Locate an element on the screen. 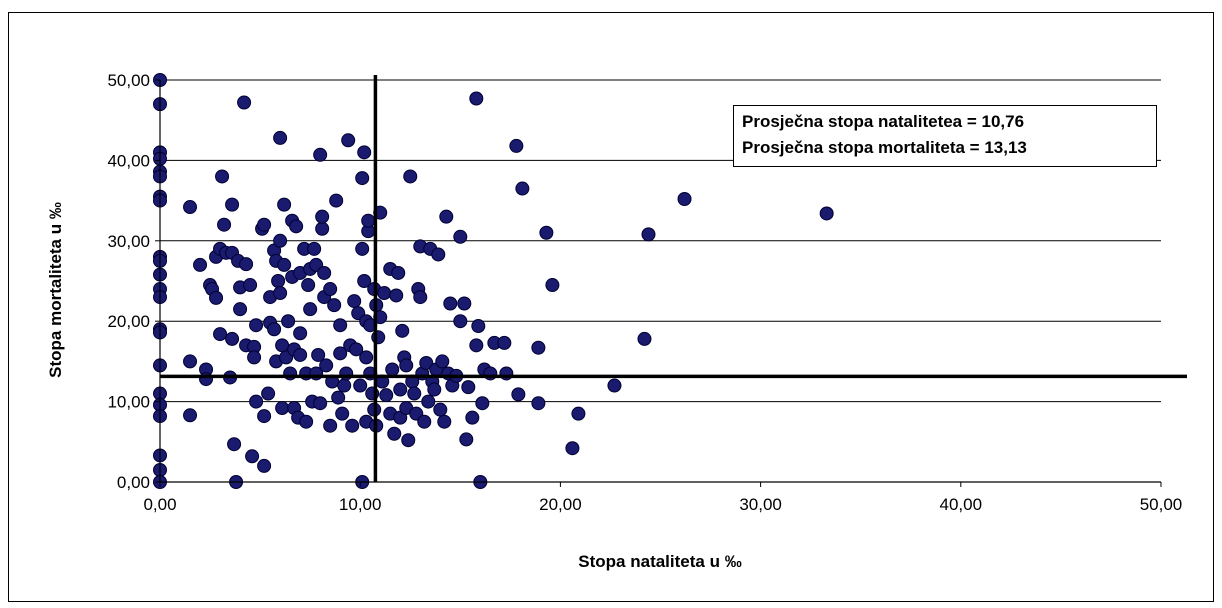 The height and width of the screenshot is (608, 1222). annotation-mean-mortality: Prosječna stopa mortaliteta = 13,13 is located at coordinates (884, 147).